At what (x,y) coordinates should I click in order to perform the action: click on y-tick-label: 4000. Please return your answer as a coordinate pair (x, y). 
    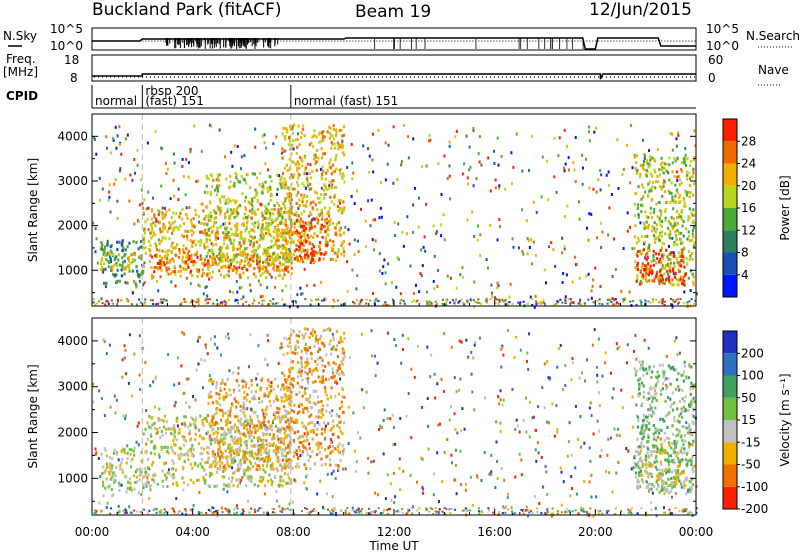
    Looking at the image, I should click on (72, 136).